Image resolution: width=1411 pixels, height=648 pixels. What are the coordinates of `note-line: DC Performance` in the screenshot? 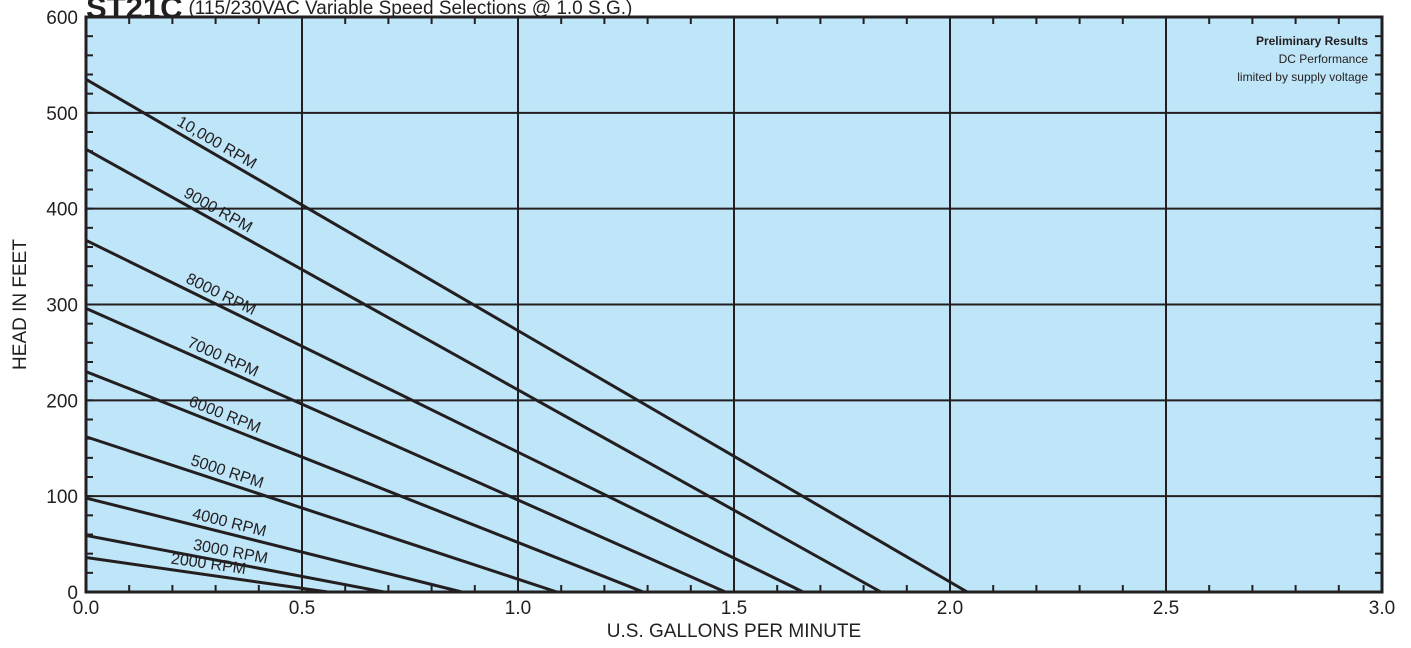 It's located at (1324, 59).